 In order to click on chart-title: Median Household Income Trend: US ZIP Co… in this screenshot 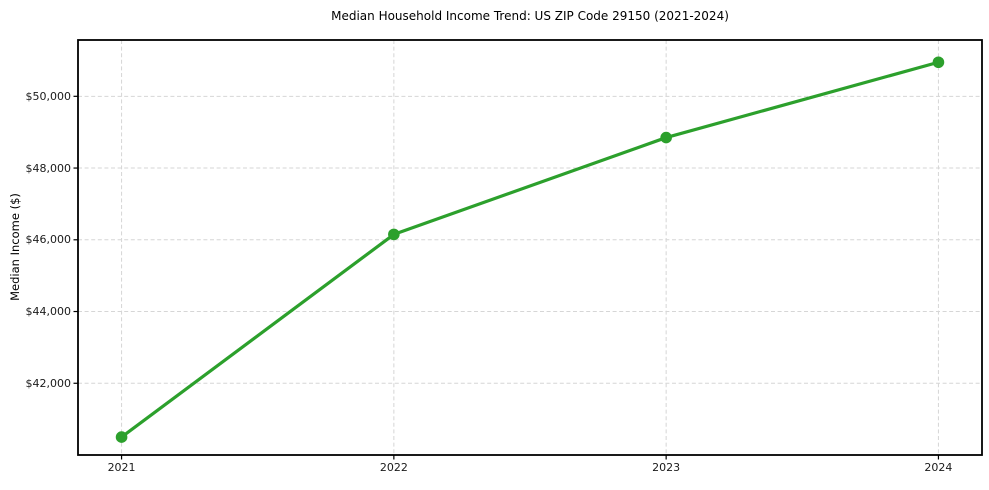, I will do `click(530, 16)`.